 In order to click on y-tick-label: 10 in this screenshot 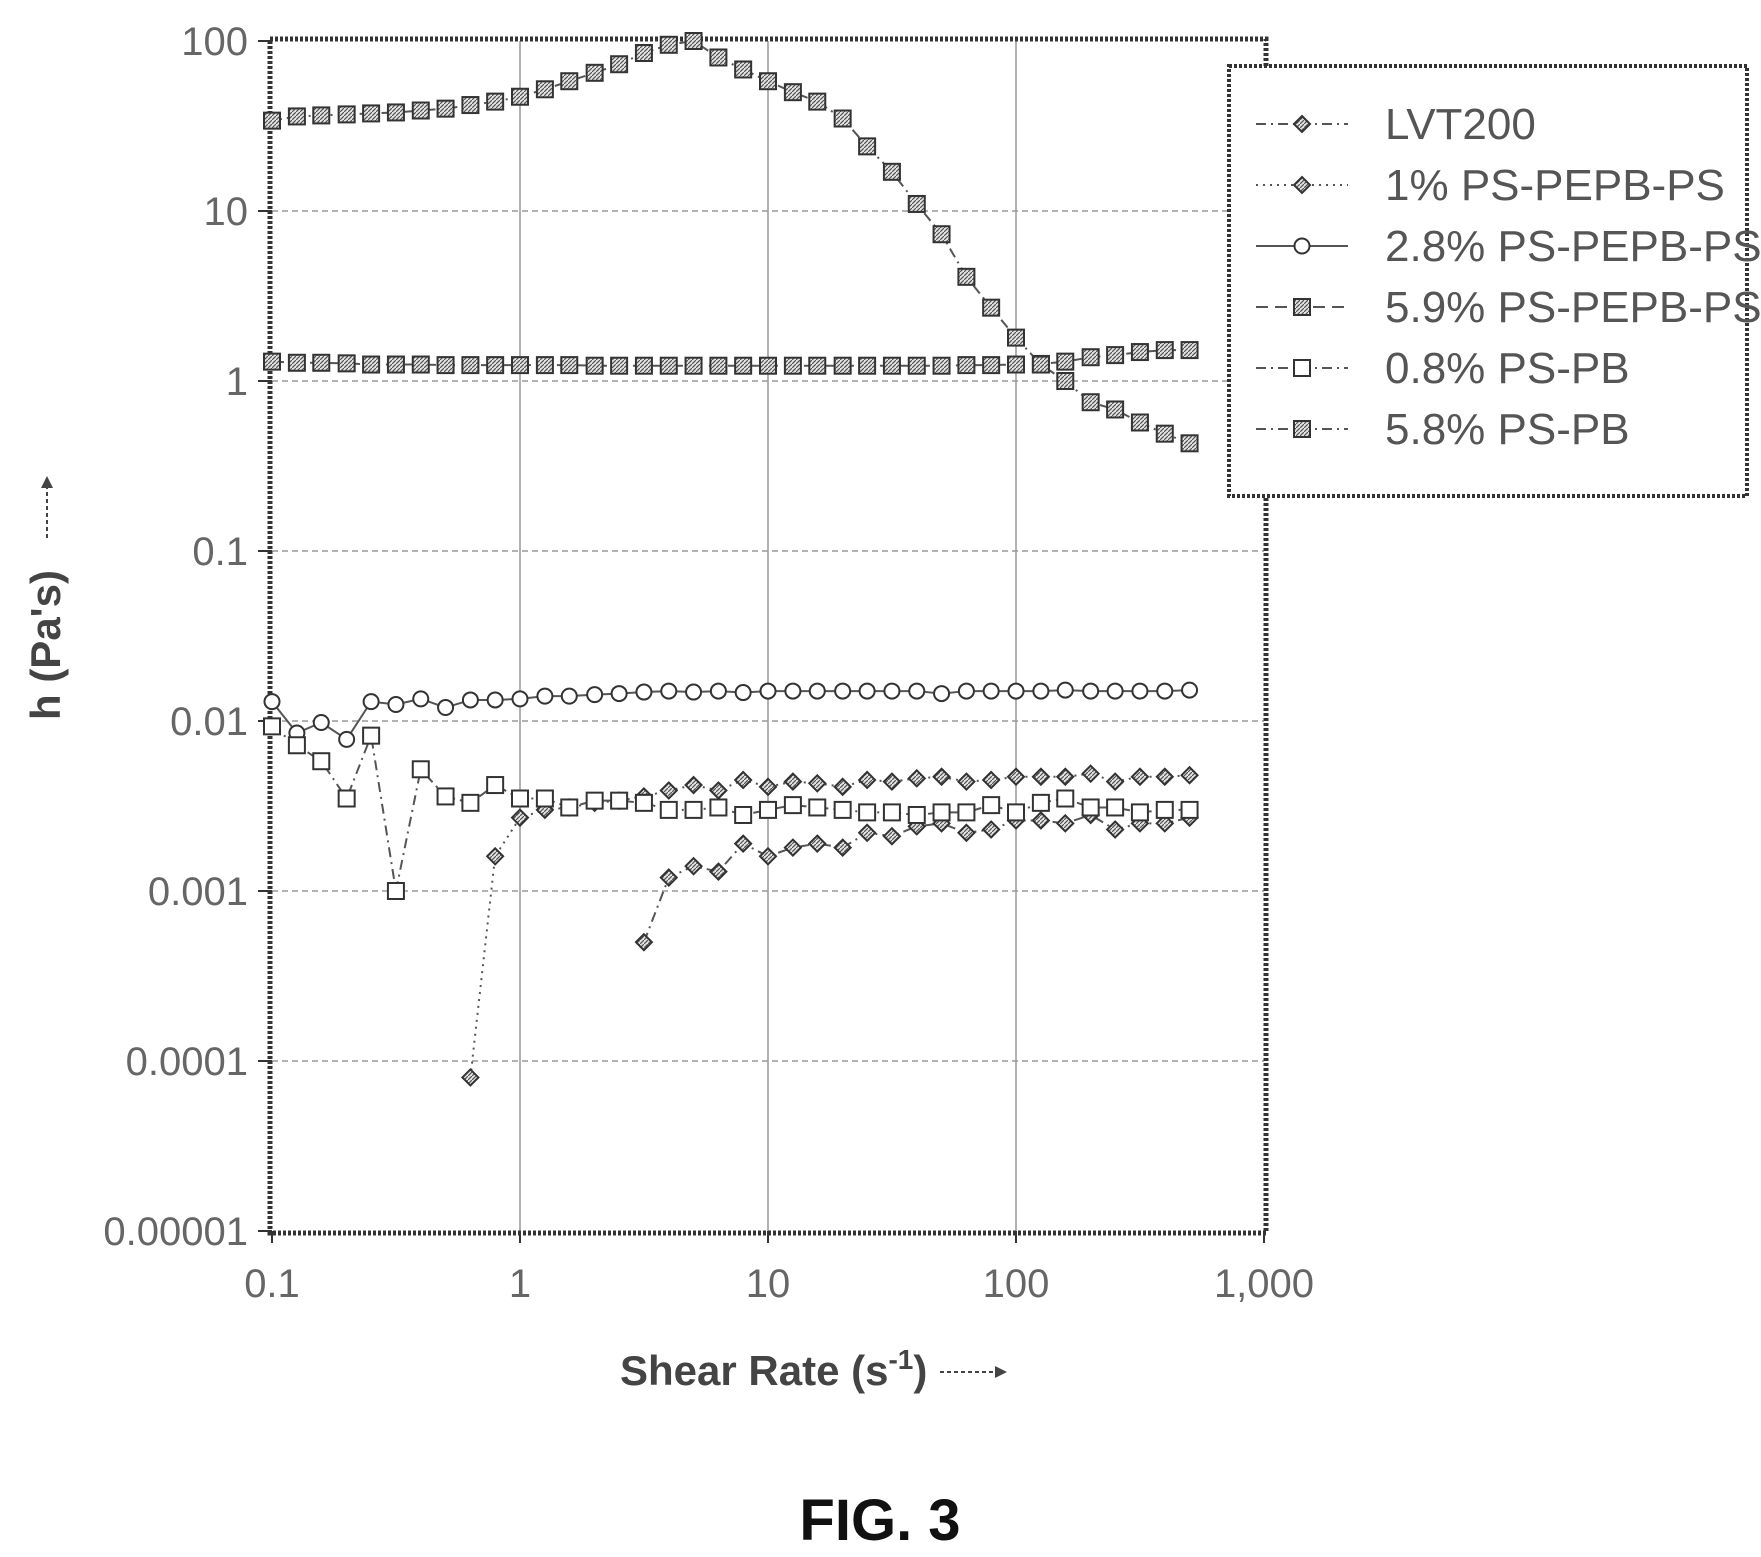, I will do `click(226, 212)`.